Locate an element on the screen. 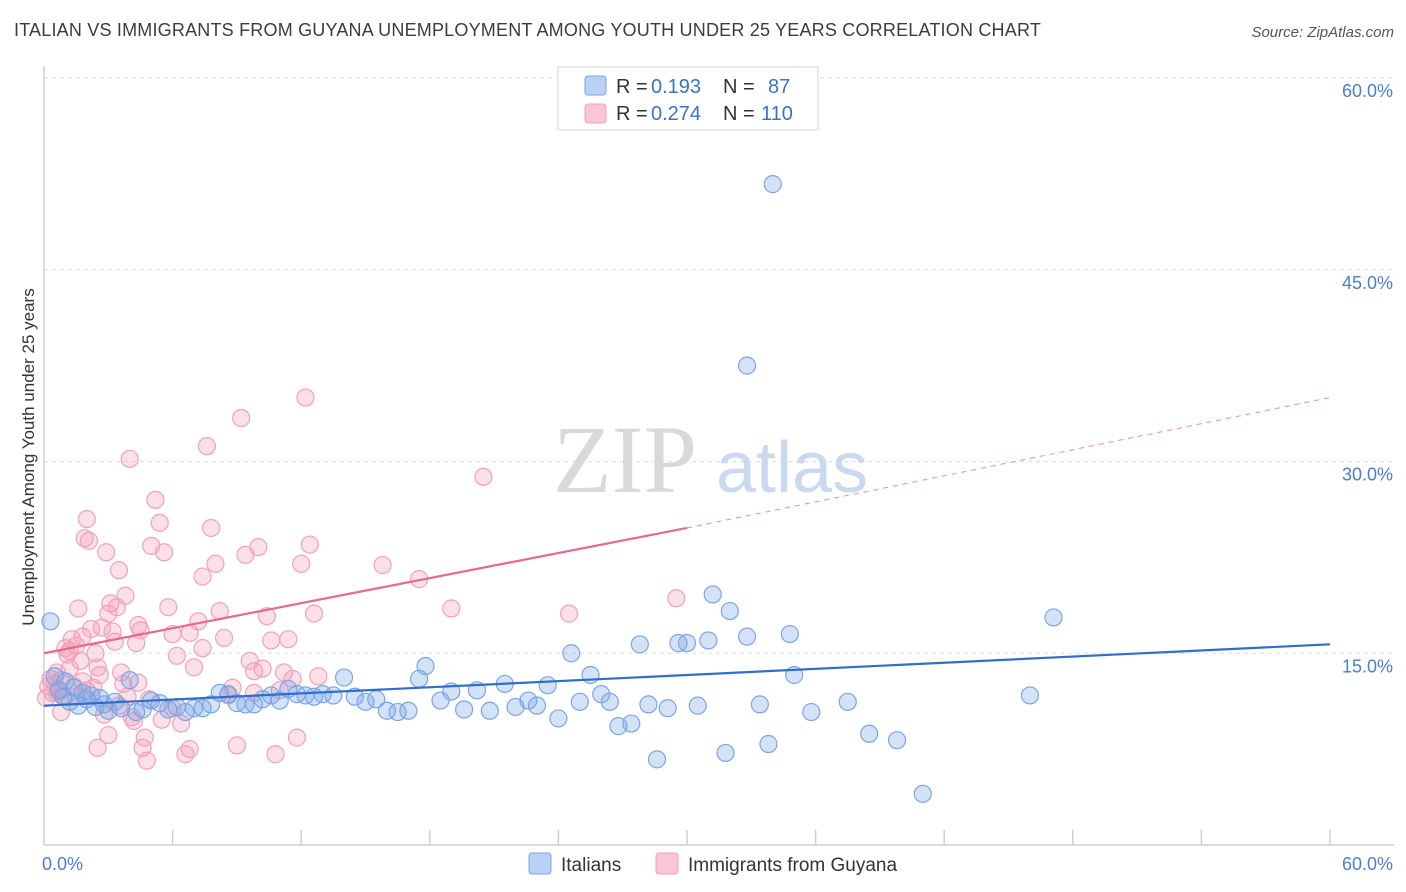 This screenshot has height=892, width=1406. x-tick-label-min: 0.0% is located at coordinates (62, 864).